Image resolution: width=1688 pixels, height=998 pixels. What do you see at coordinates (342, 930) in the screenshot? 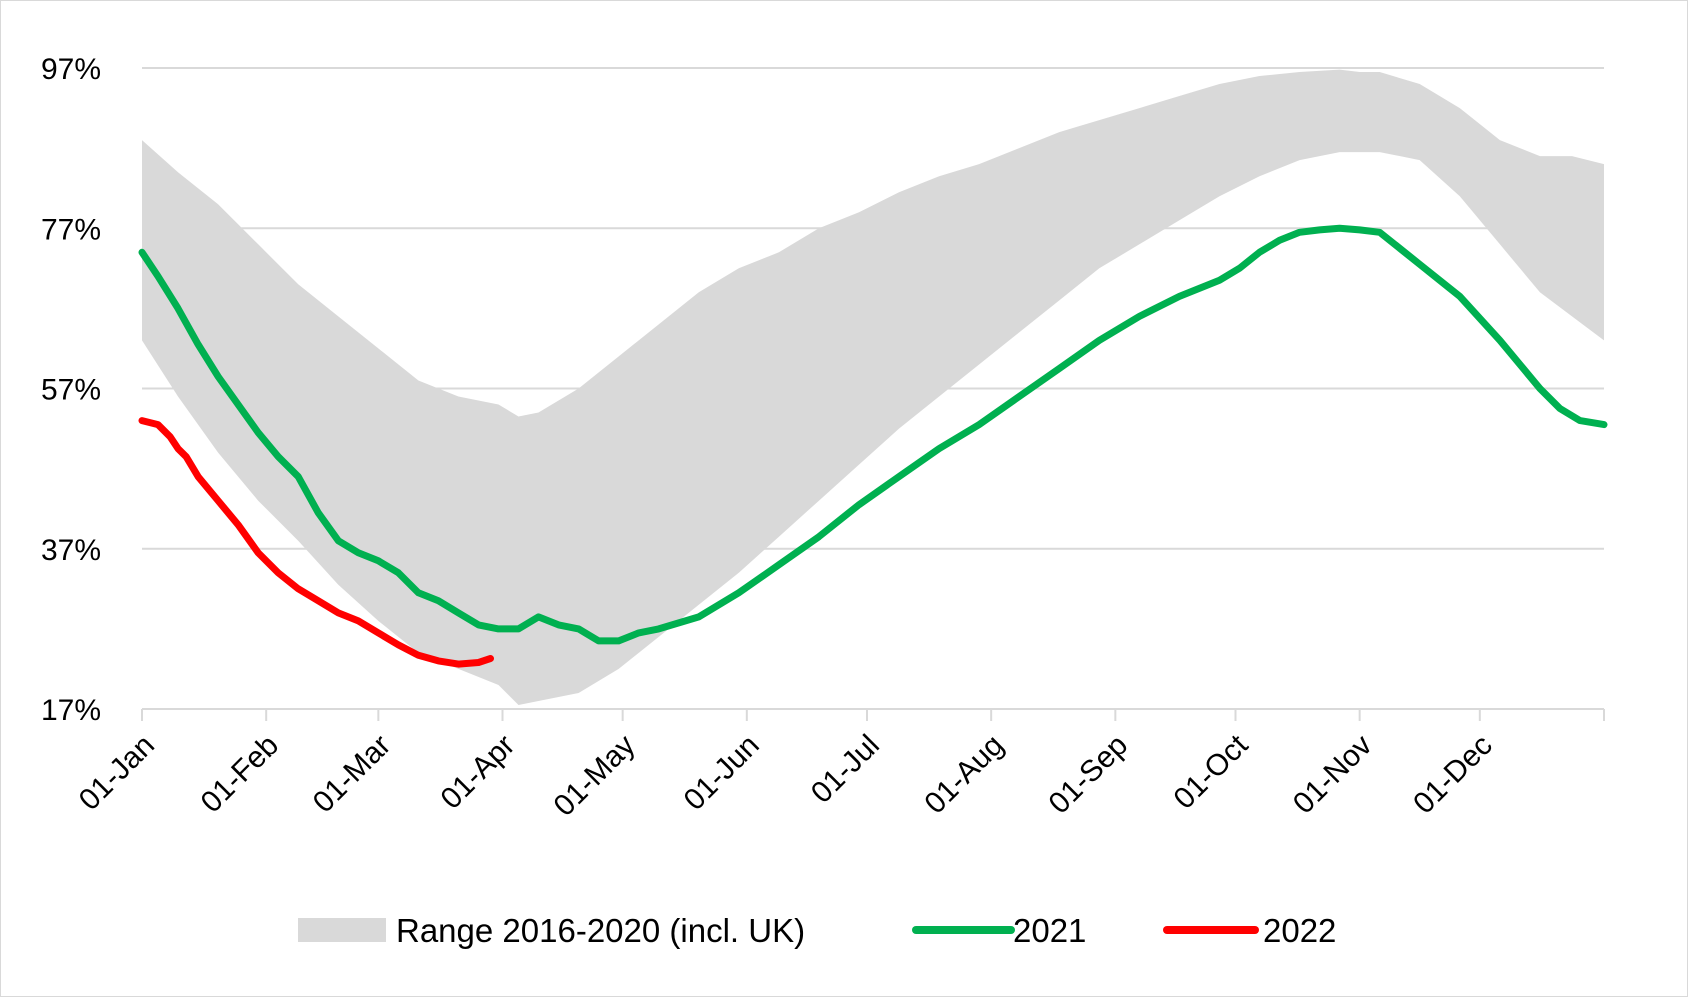
I see `legend-swatch-range` at bounding box center [342, 930].